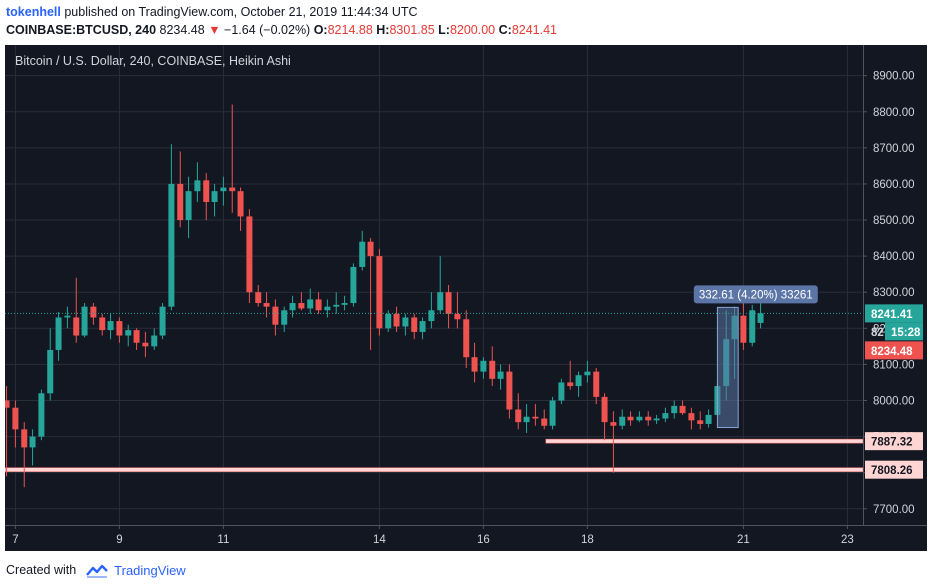 The image size is (932, 586). What do you see at coordinates (119, 540) in the screenshot?
I see `x-tick-label: 9` at bounding box center [119, 540].